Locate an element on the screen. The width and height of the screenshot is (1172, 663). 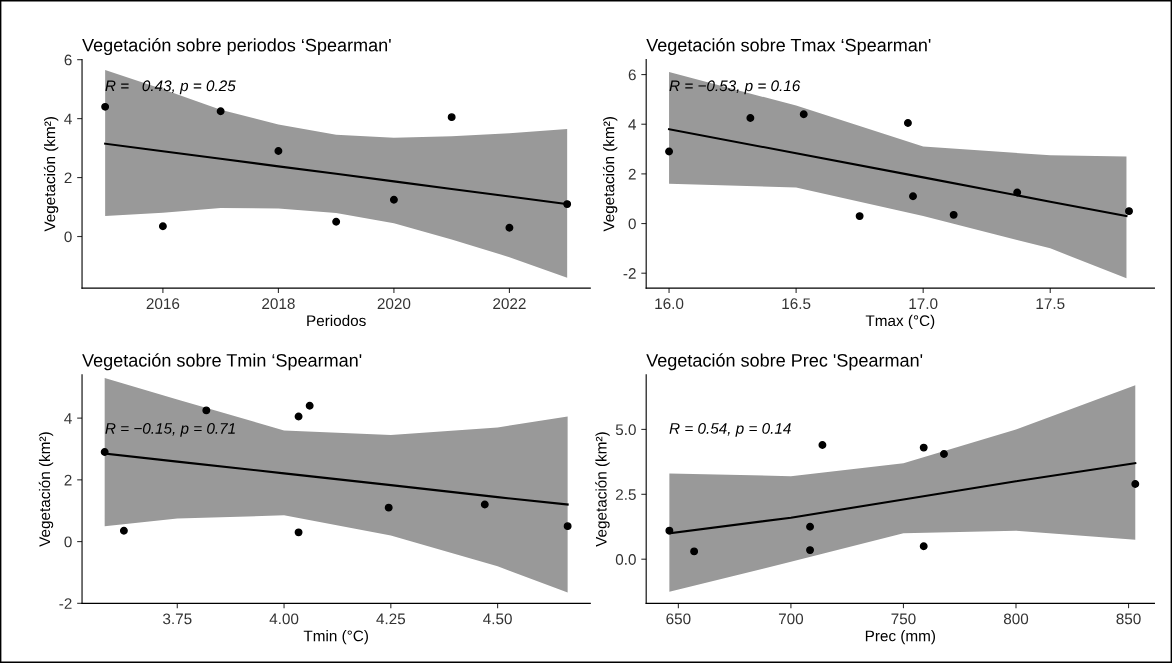
annotation: R = −0.53, p = 0.16 is located at coordinates (735, 87).